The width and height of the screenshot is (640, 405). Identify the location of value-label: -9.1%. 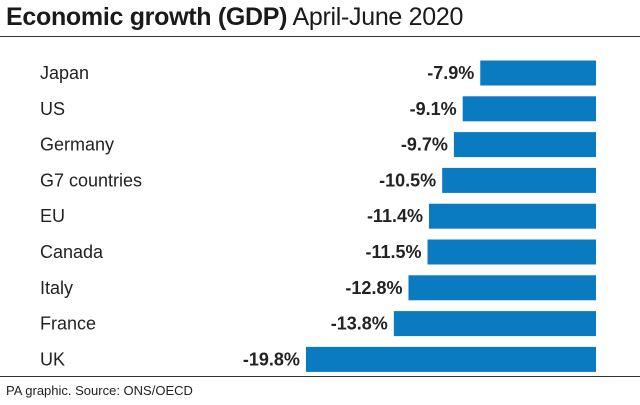
(433, 109).